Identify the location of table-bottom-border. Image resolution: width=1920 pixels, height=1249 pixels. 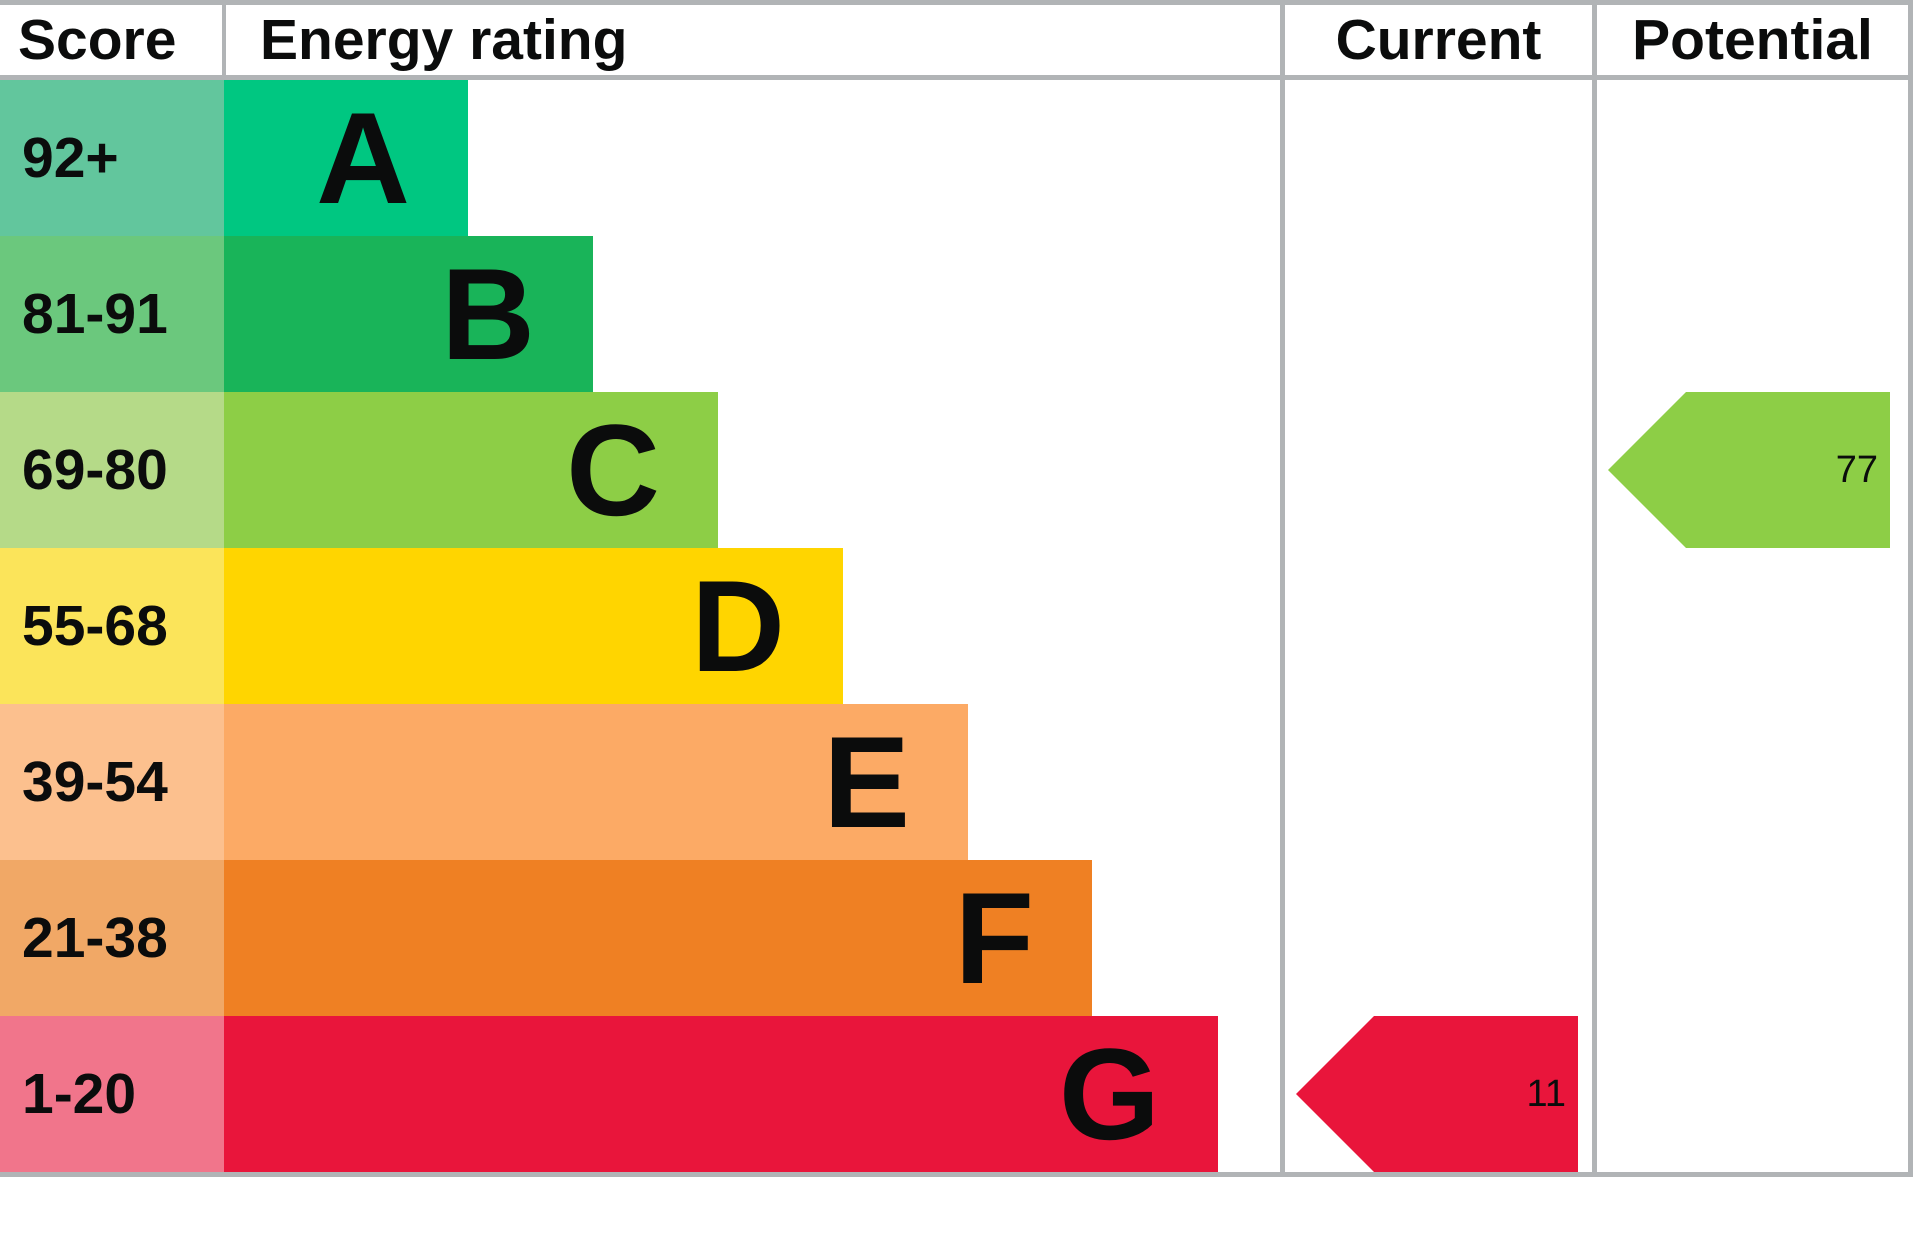
(956, 1174).